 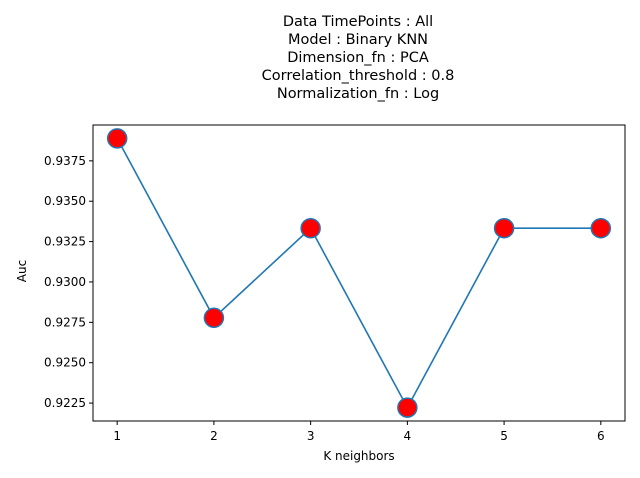 I want to click on x-tick-label-1: 2, so click(x=214, y=436).